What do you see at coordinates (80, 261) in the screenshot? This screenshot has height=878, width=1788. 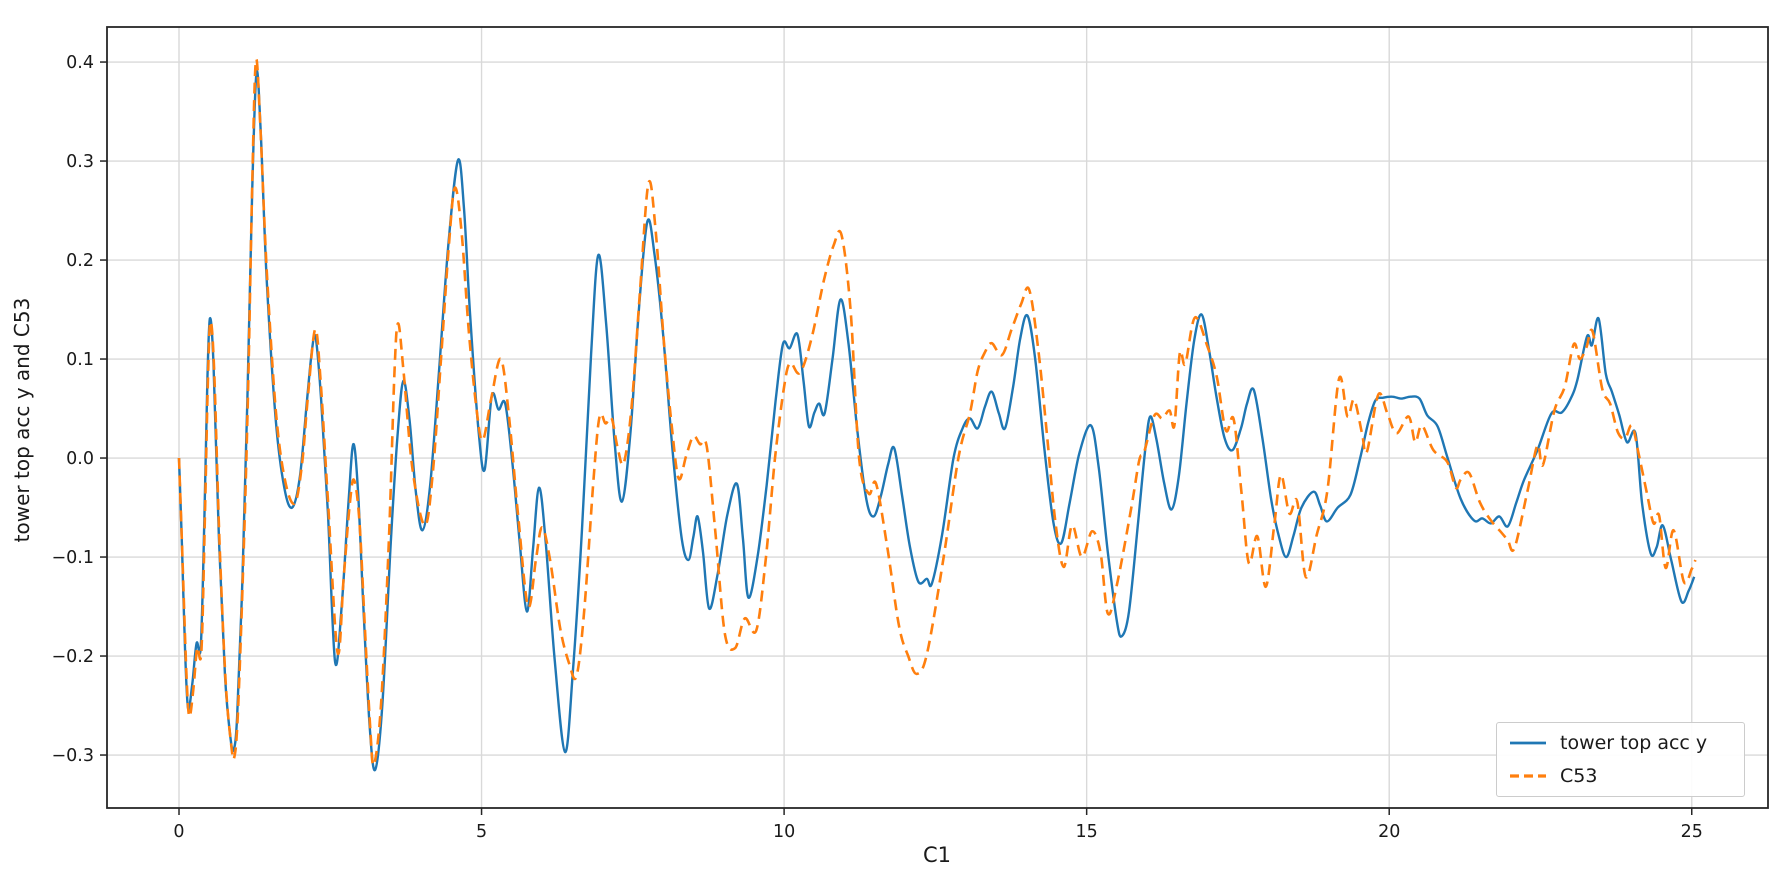 I see `y-tick-label: 0.2` at bounding box center [80, 261].